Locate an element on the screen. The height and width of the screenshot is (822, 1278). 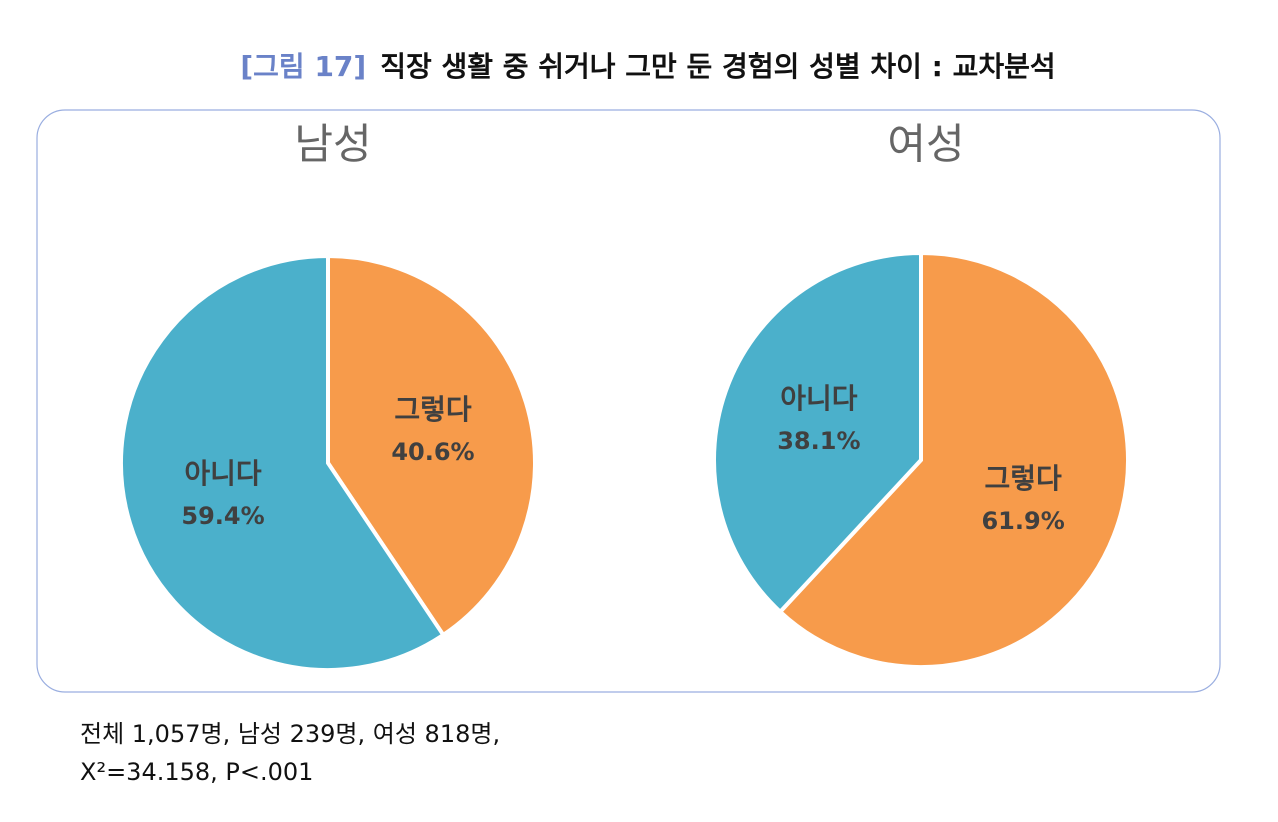
pie-title: 여성 is located at coordinates (925, 144).